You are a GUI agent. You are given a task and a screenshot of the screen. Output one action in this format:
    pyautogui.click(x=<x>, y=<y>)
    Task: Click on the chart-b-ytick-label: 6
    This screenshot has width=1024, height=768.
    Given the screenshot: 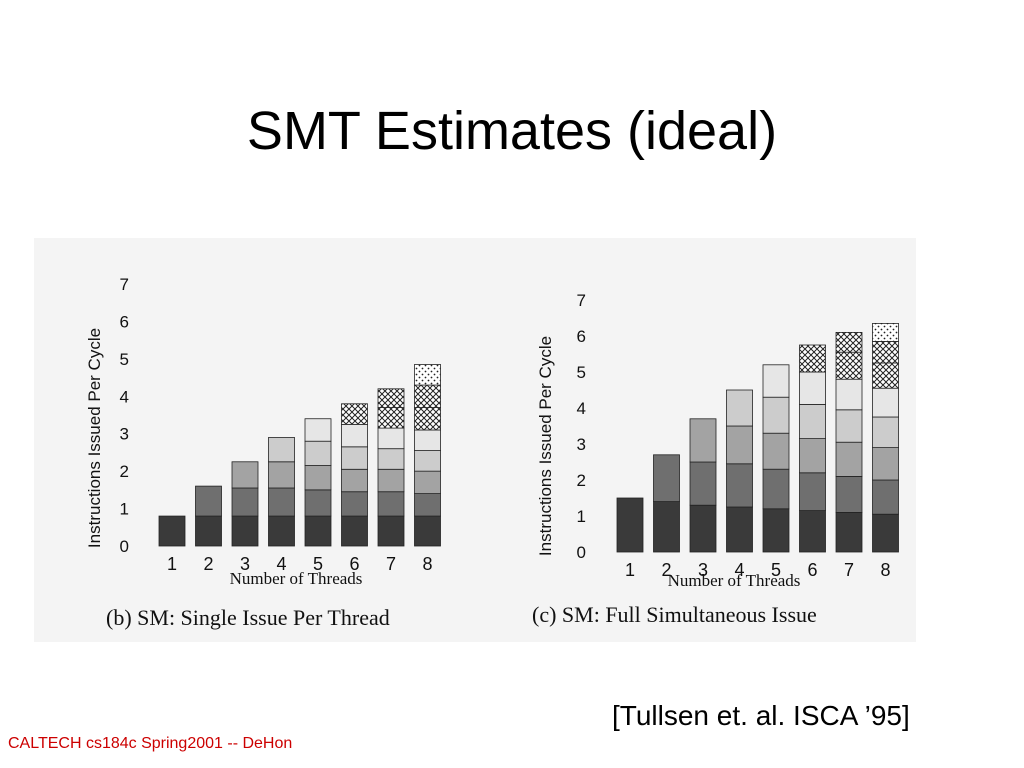 What is the action you would take?
    pyautogui.click(x=124, y=321)
    